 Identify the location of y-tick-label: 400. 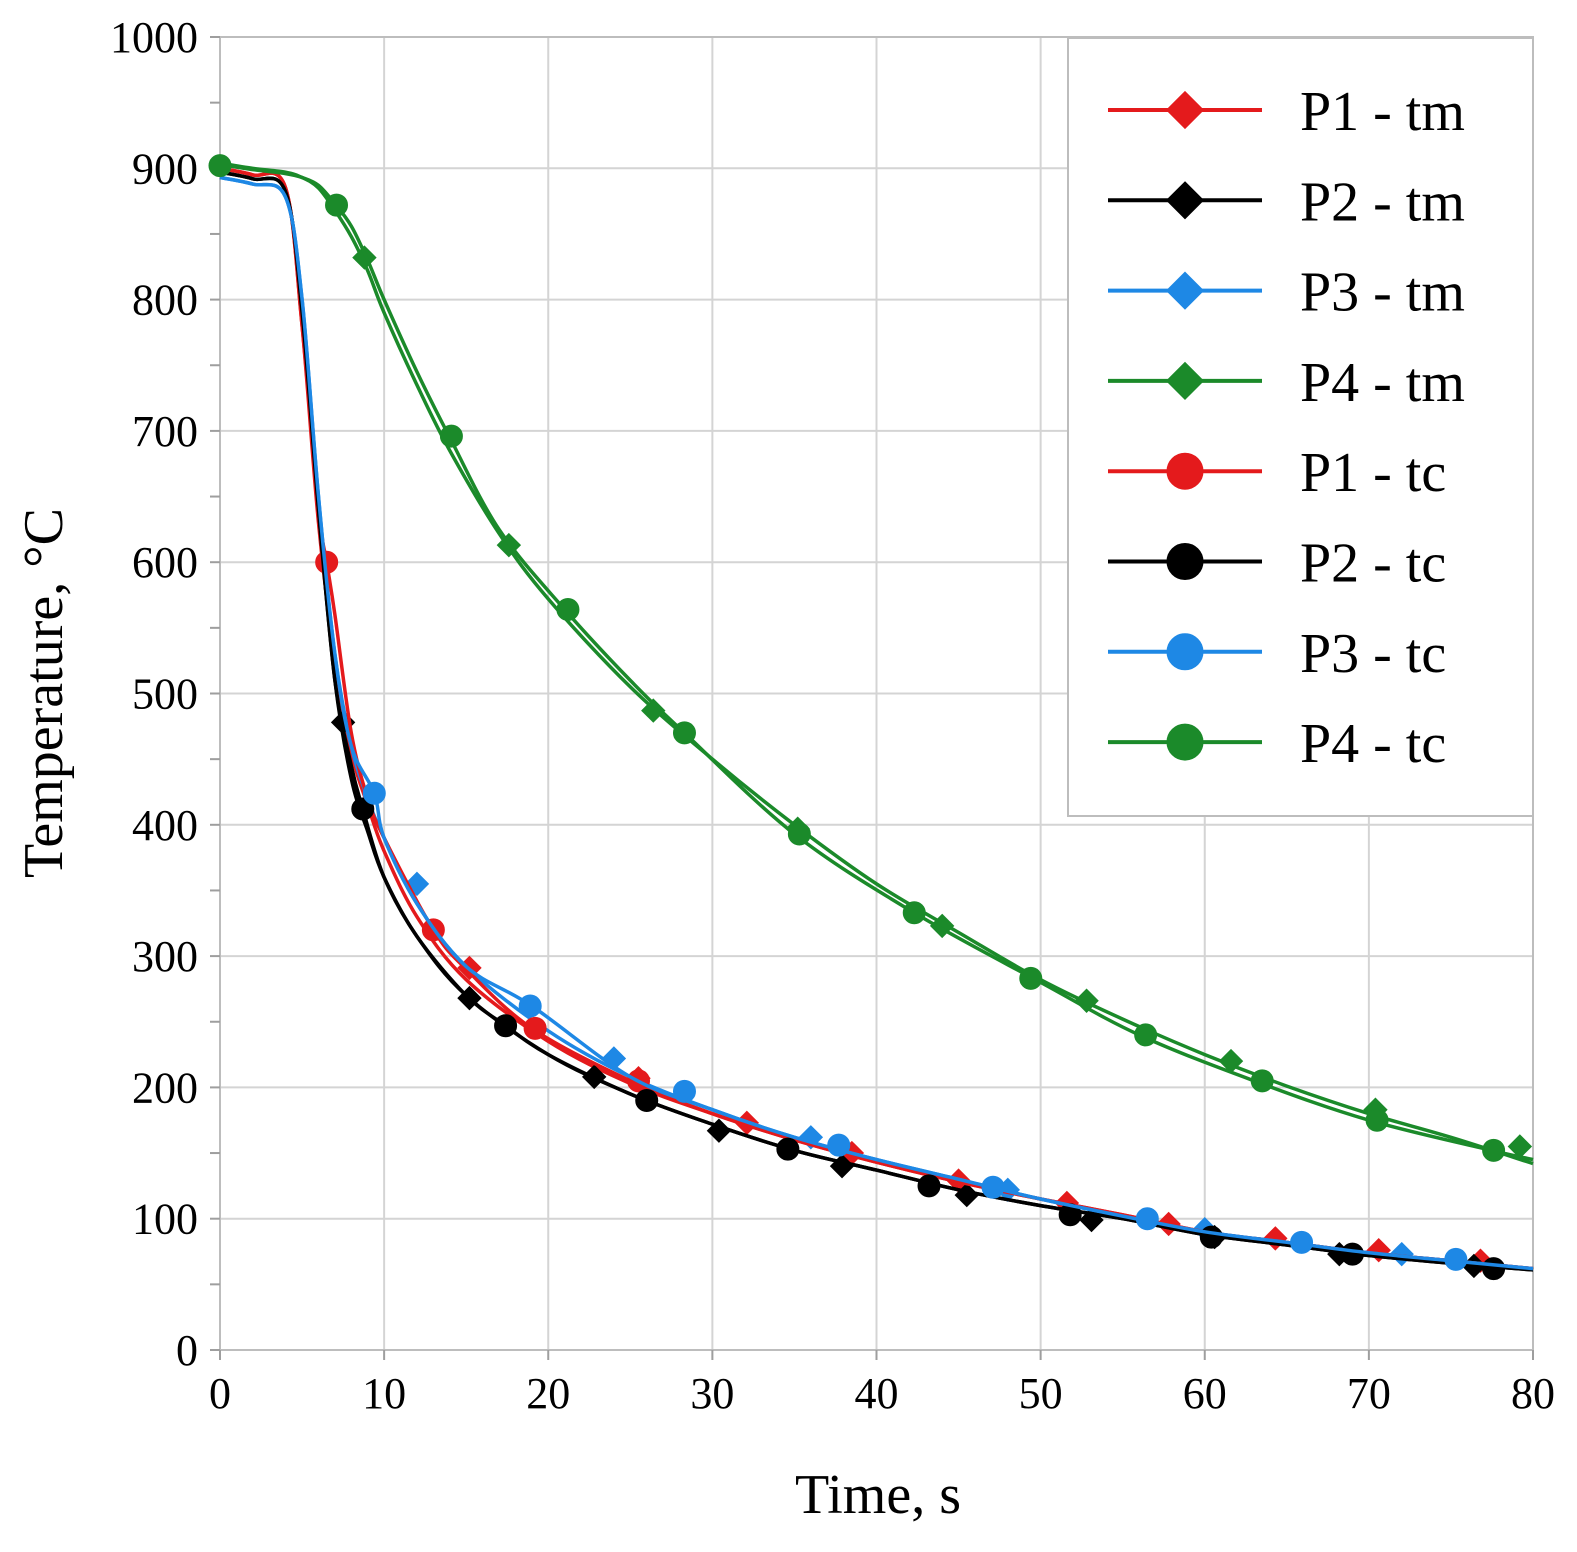
(165, 825).